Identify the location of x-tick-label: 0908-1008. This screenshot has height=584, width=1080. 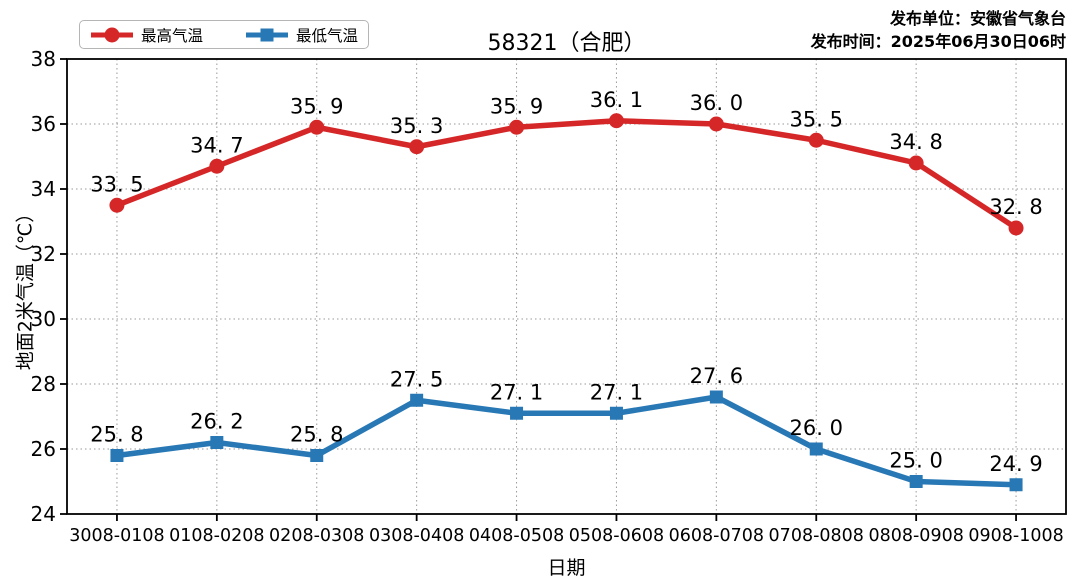
(1015, 536).